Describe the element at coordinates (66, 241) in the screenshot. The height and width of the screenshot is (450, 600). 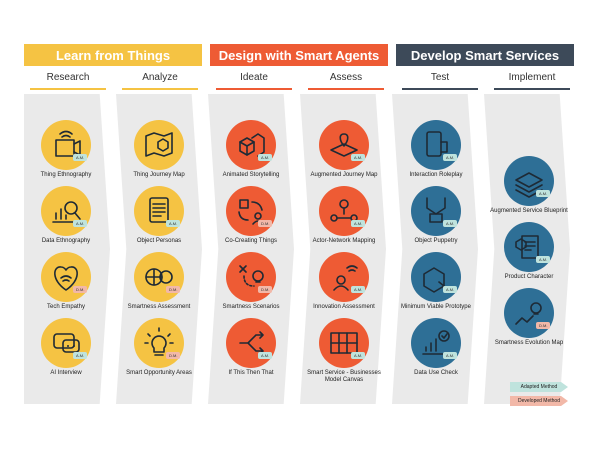
I see `method-label: Data Ethnography` at that location.